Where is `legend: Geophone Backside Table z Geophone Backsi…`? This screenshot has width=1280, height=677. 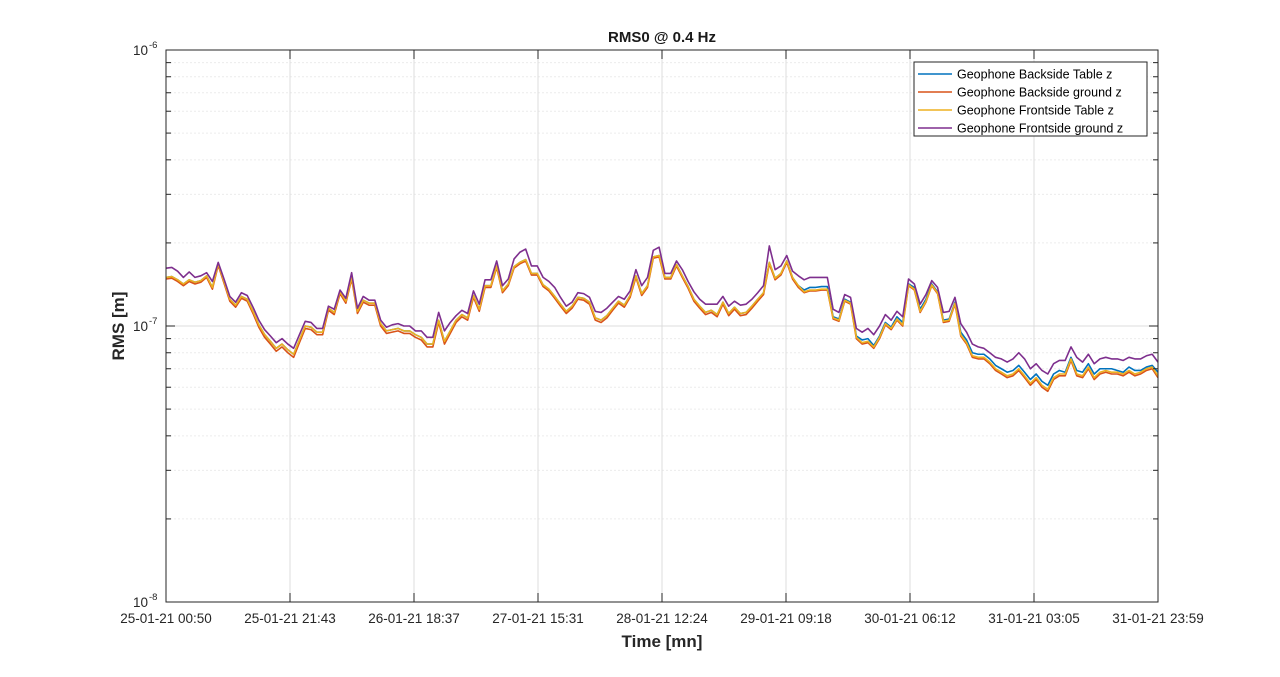
legend: Geophone Backside Table z Geophone Backsi… is located at coordinates (1030, 99).